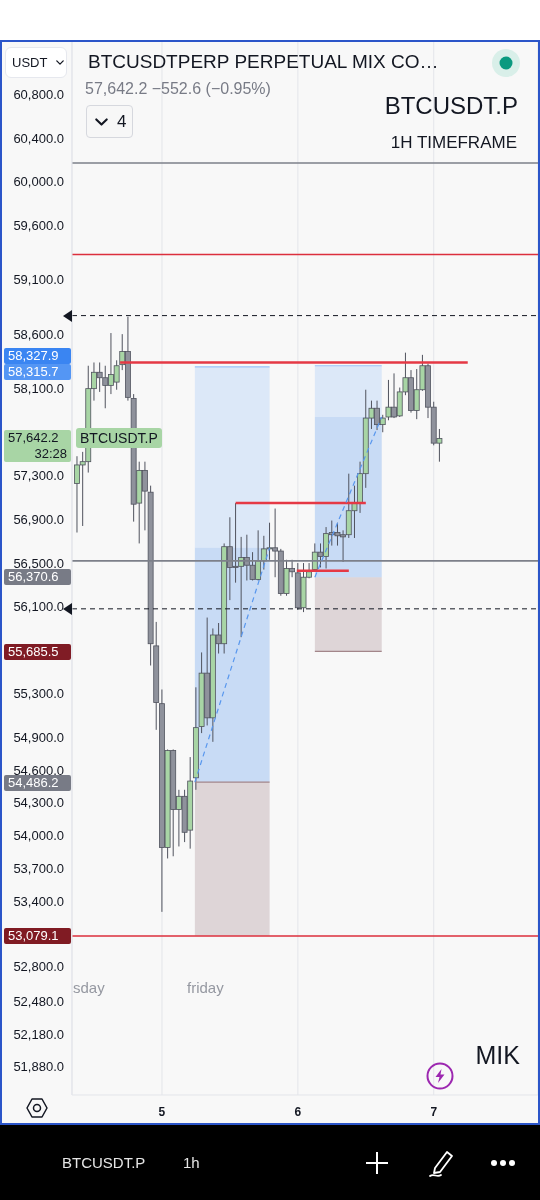 Image resolution: width=540 pixels, height=1200 pixels. What do you see at coordinates (497, 1055) in the screenshot?
I see `annotation: MIK` at bounding box center [497, 1055].